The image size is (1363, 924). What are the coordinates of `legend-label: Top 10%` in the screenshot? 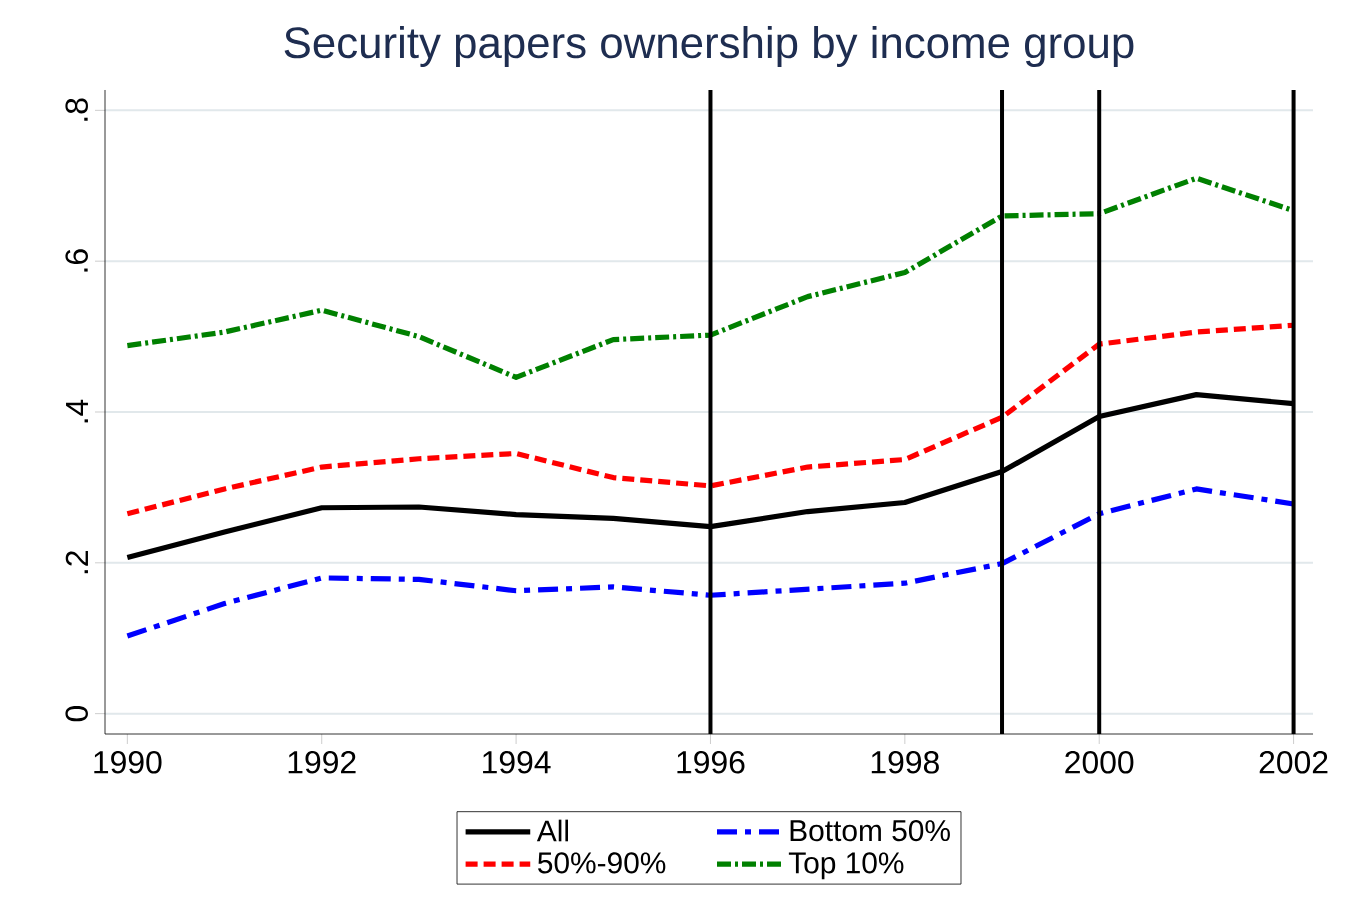 It's located at (846, 866).